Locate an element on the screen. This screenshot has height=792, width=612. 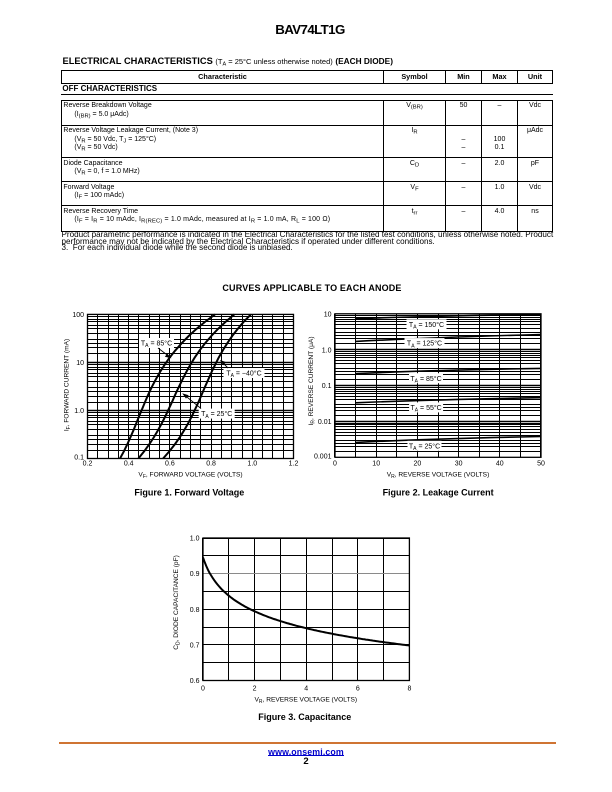
svg-text: 40 is located at coordinates (500, 464).